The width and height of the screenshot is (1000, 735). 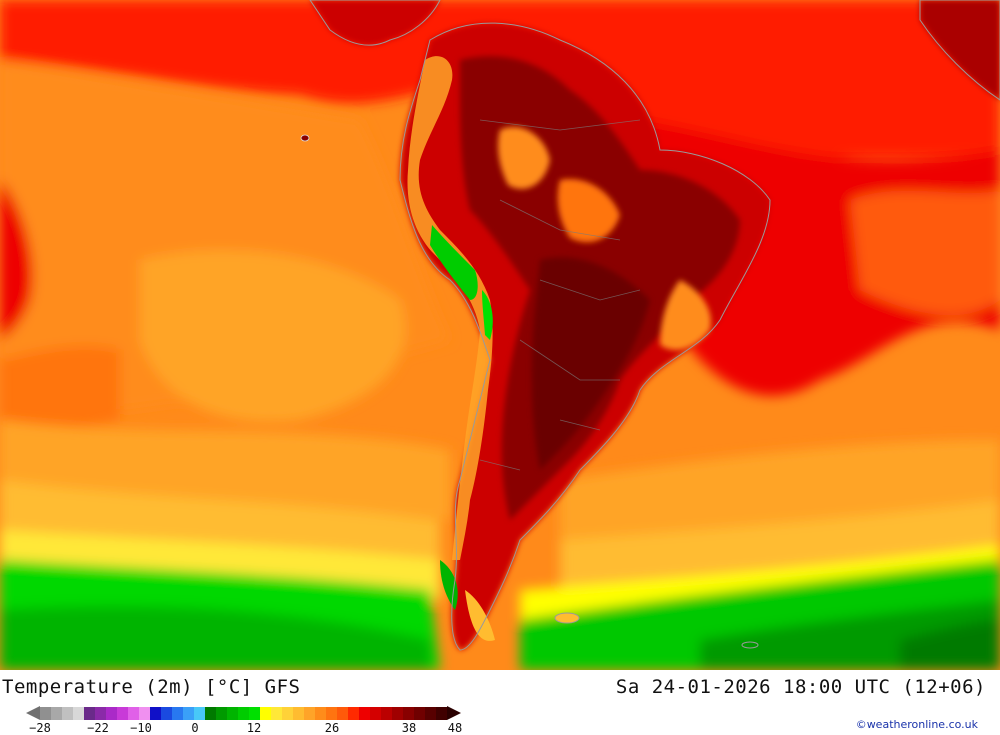 I want to click on map-title: Temperature (2m) [°C] GFS, so click(x=151, y=687).